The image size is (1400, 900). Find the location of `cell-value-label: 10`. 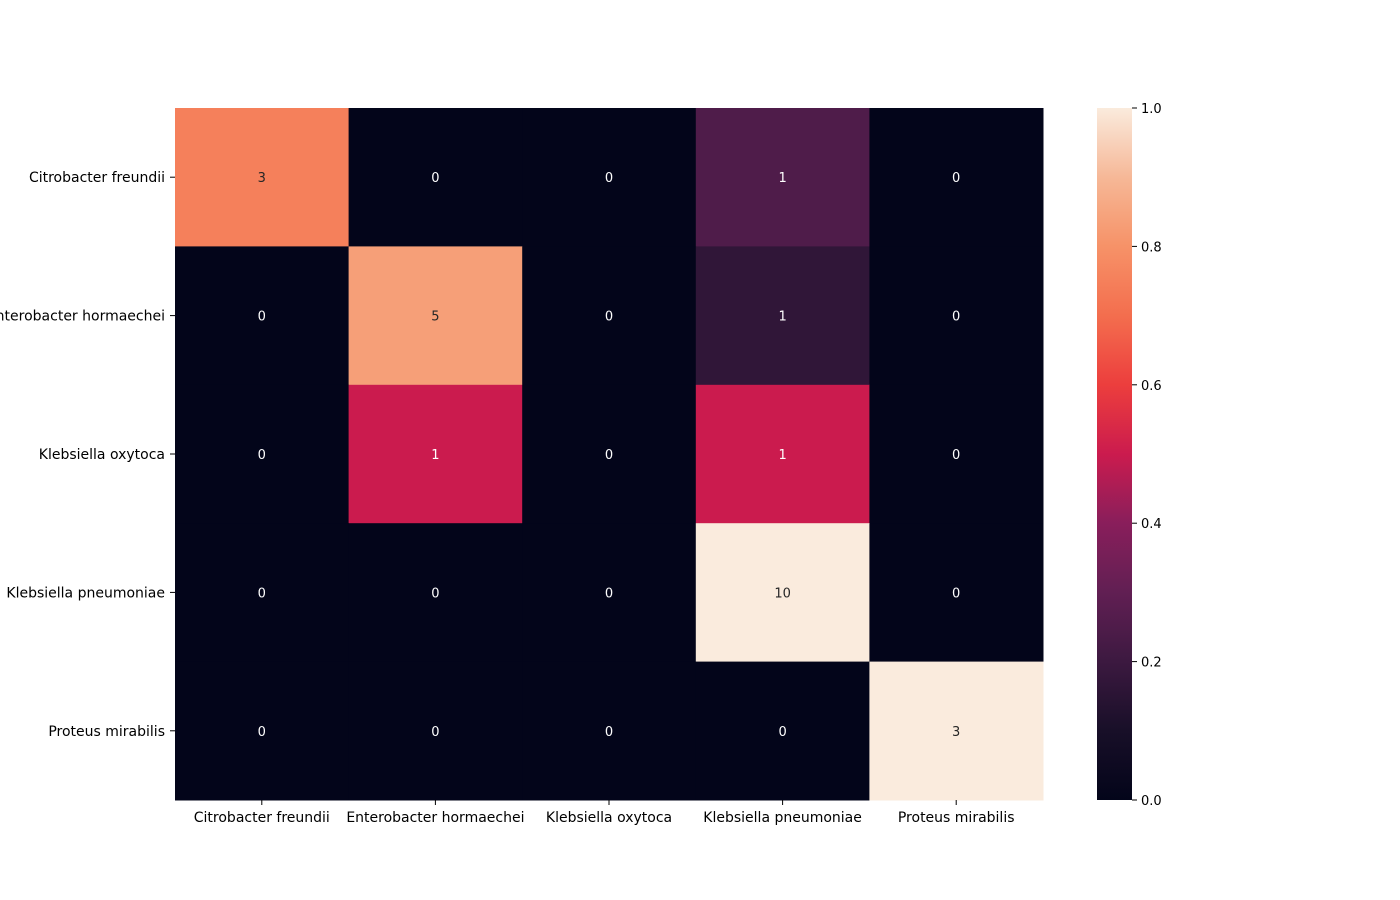

cell-value-label: 10 is located at coordinates (782, 593).